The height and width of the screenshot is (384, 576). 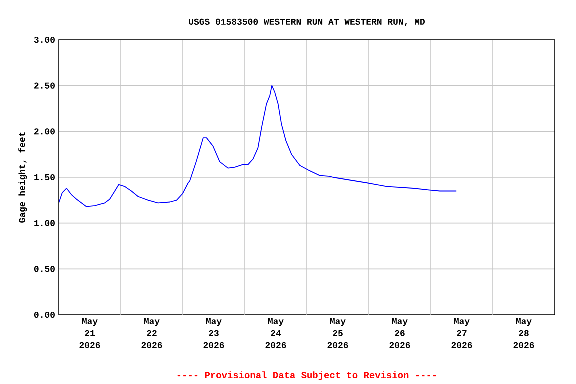 What do you see at coordinates (44, 85) in the screenshot?
I see `y-tick-label: 2.50` at bounding box center [44, 85].